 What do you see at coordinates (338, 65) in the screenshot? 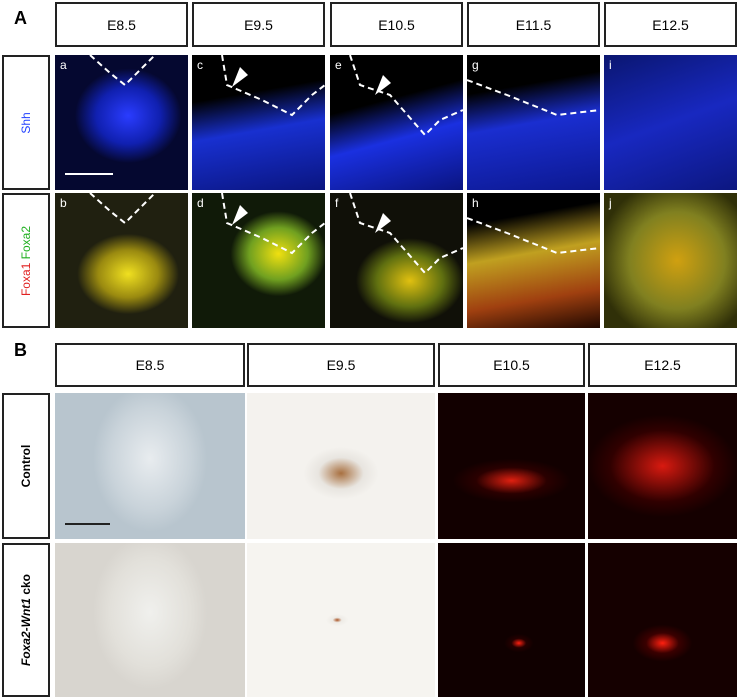
I see `panel-letter: e` at bounding box center [338, 65].